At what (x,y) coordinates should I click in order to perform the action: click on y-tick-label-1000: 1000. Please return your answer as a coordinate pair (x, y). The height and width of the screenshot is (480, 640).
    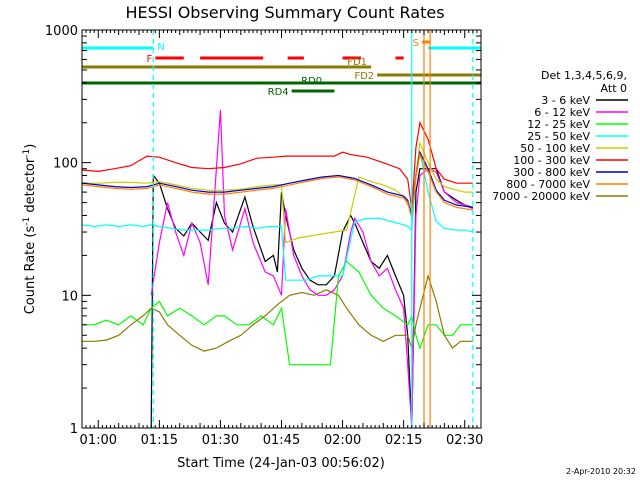
    Looking at the image, I should click on (61, 31).